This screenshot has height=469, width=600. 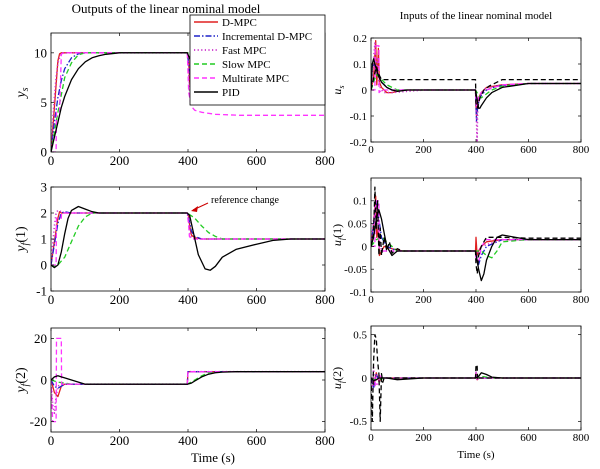 I want to click on panel-inputs-uf1: 0 200 400 600 800 -0.1 -0.05 0 0.05 0.1 uf(1), so click(x=460, y=241).